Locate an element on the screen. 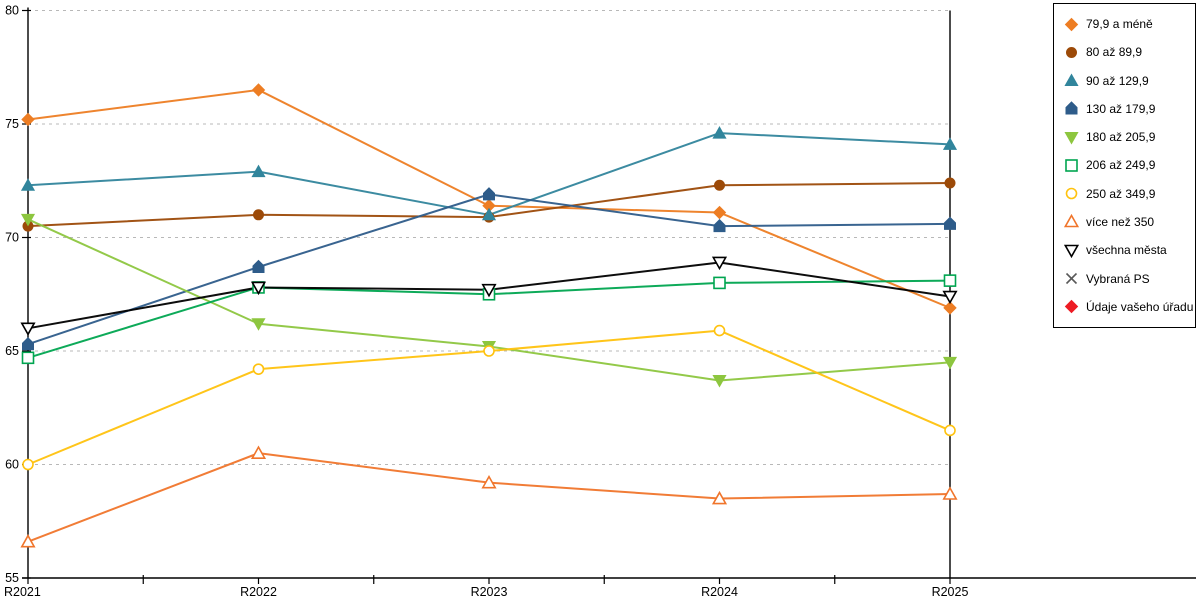 The image size is (1200, 605). legend-label: 206 až 249,9 is located at coordinates (1121, 165).